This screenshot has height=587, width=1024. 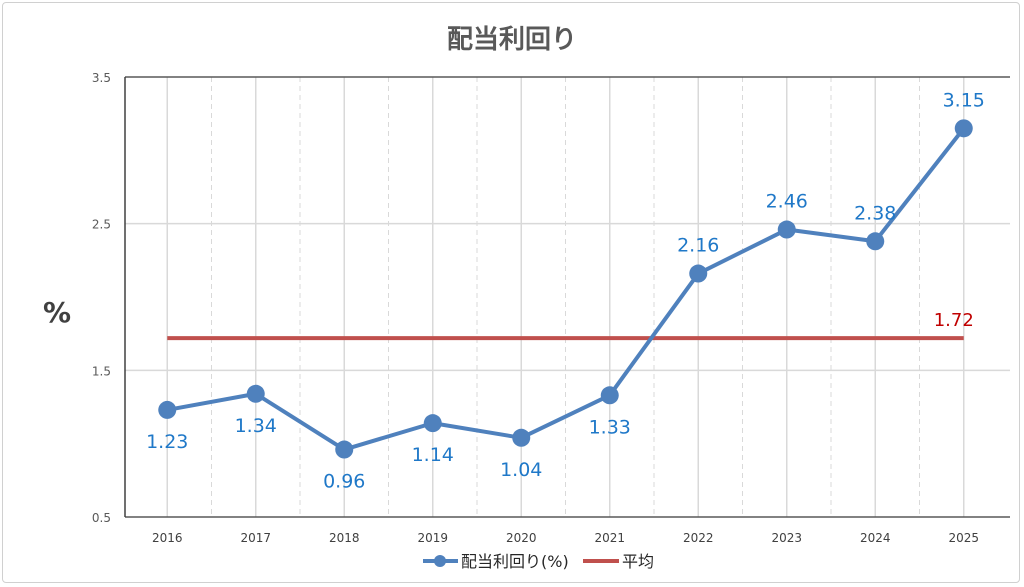 What do you see at coordinates (698, 246) in the screenshot?
I see `data-label: 2.16` at bounding box center [698, 246].